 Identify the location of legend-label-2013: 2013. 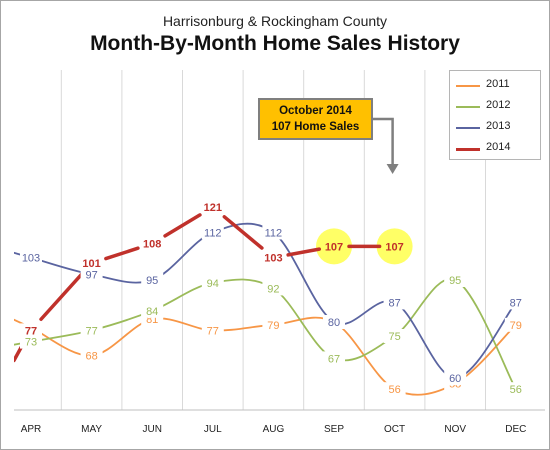
(498, 126).